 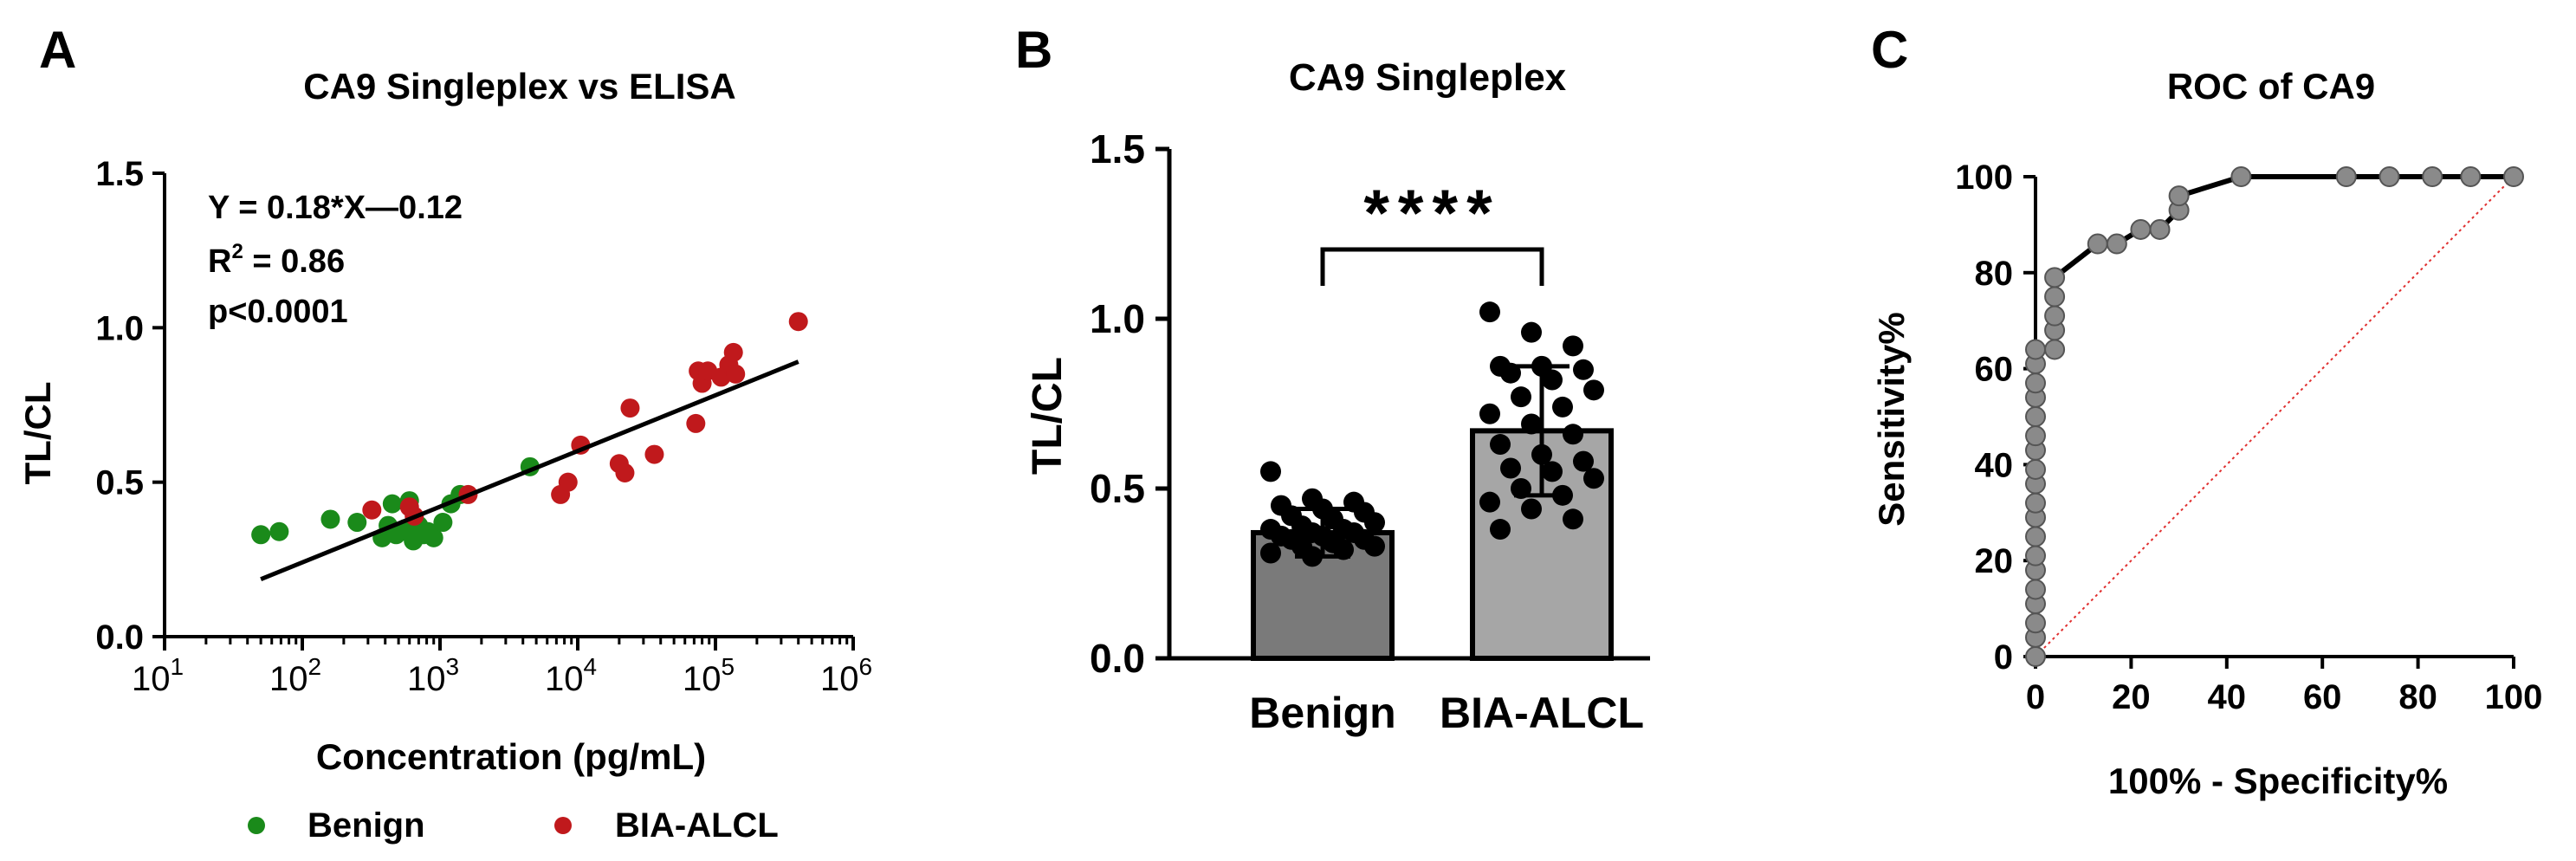 What do you see at coordinates (2417, 697) in the screenshot?
I see `c-x-tick-label: 80` at bounding box center [2417, 697].